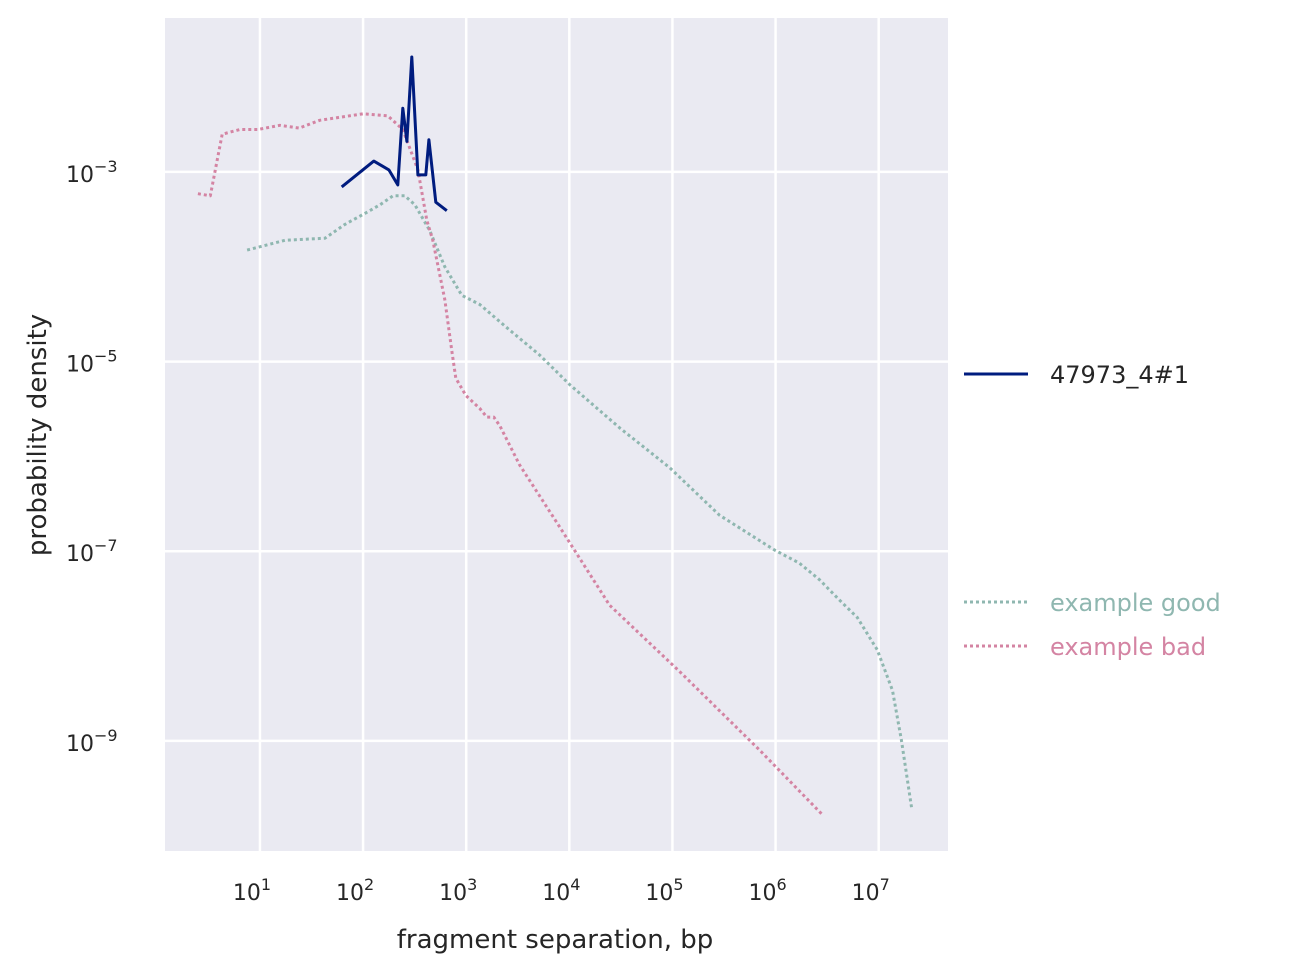 The width and height of the screenshot is (1295, 980). What do you see at coordinates (575, 884) in the screenshot?
I see `x-tick-exponent: 4` at bounding box center [575, 884].